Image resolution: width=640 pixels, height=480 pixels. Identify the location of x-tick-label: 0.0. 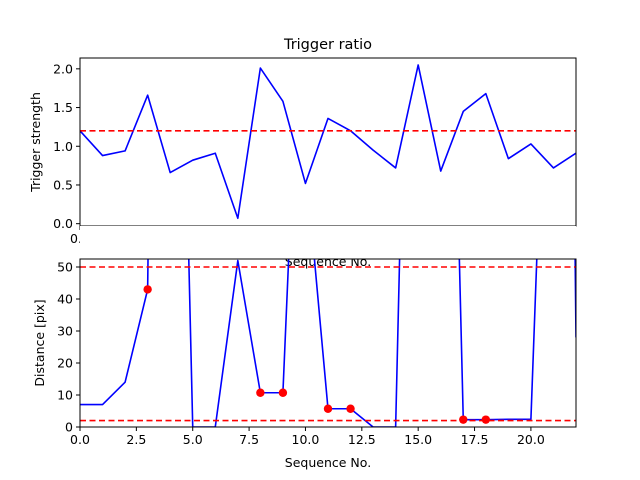
(80, 439).